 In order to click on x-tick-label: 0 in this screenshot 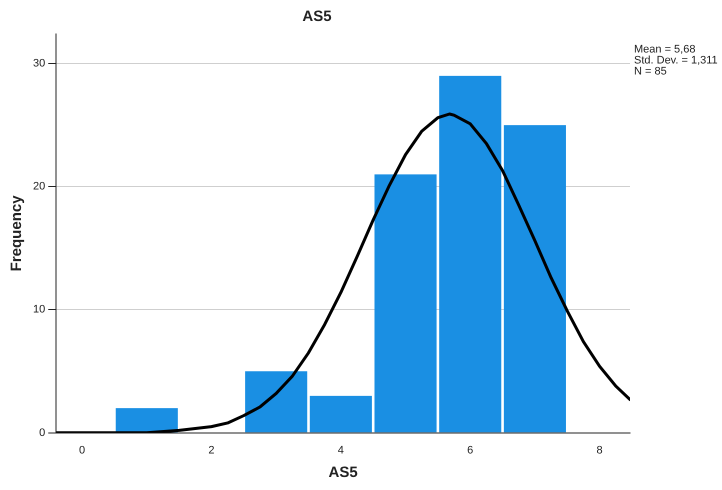, I will do `click(82, 450)`.